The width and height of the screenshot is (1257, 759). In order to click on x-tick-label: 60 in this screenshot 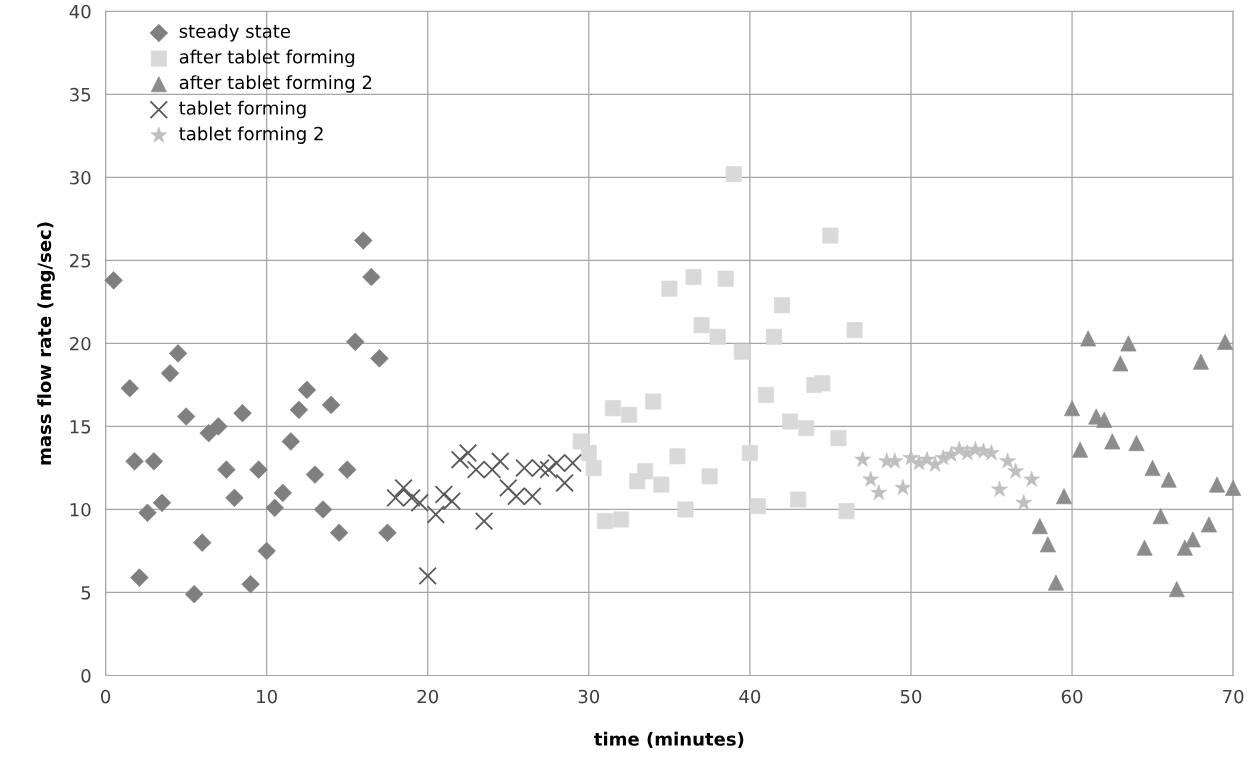, I will do `click(1072, 696)`.